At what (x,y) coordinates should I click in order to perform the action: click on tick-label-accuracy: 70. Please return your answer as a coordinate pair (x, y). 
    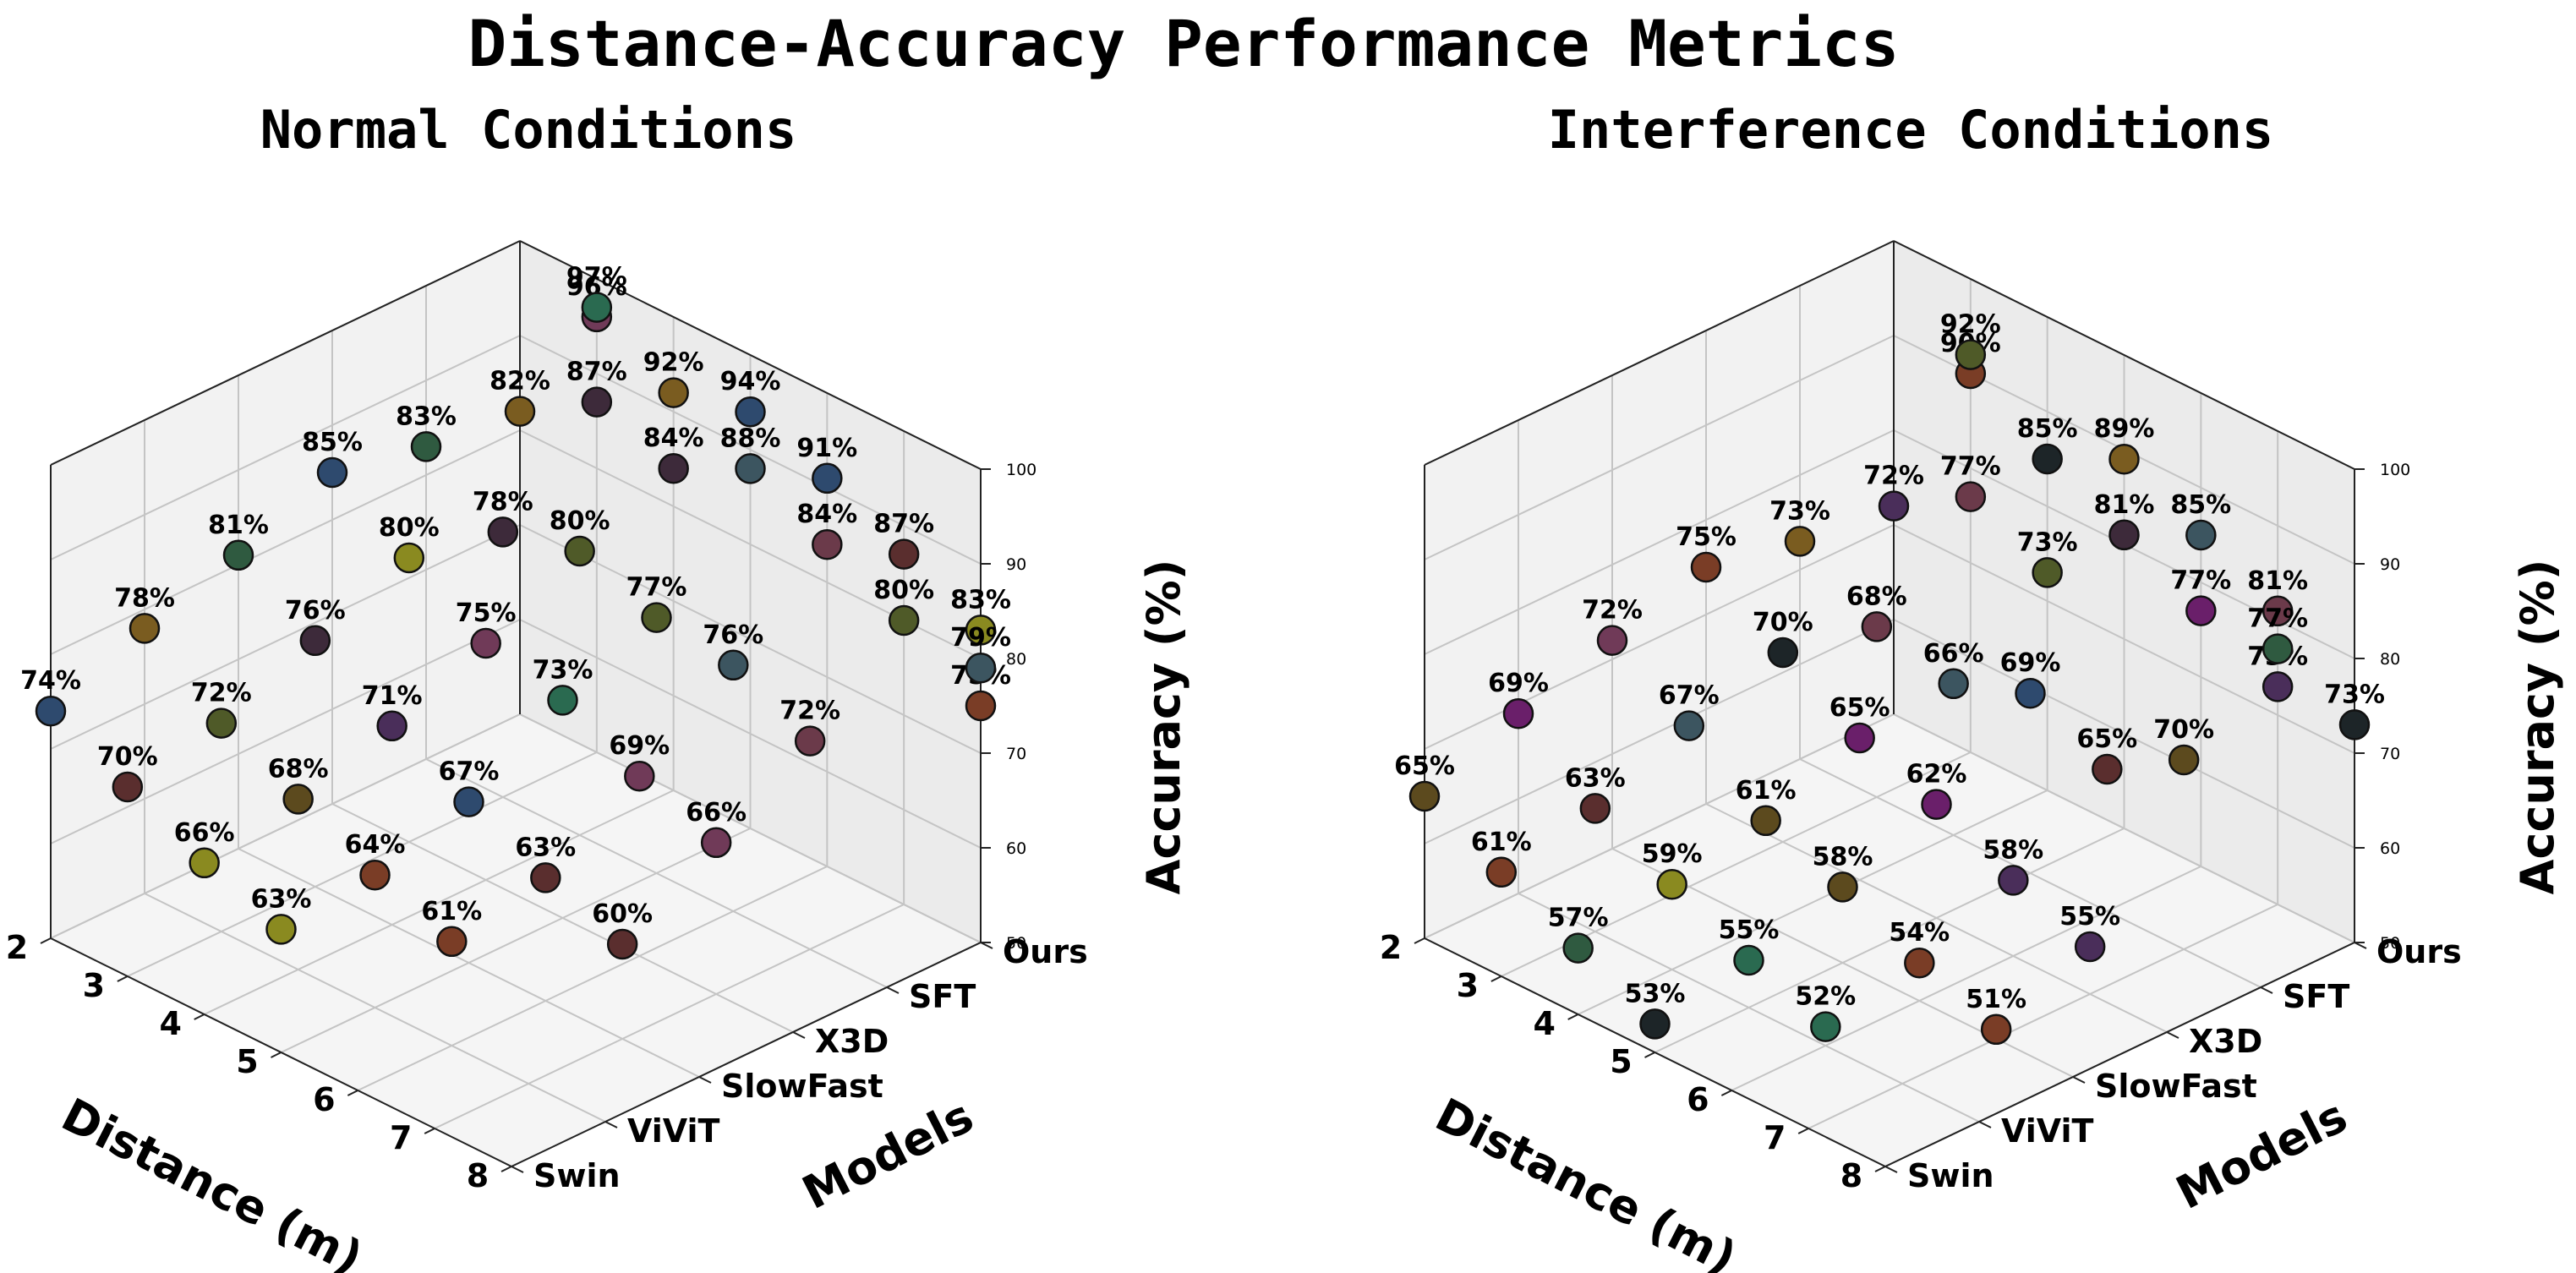
    Looking at the image, I should click on (2390, 754).